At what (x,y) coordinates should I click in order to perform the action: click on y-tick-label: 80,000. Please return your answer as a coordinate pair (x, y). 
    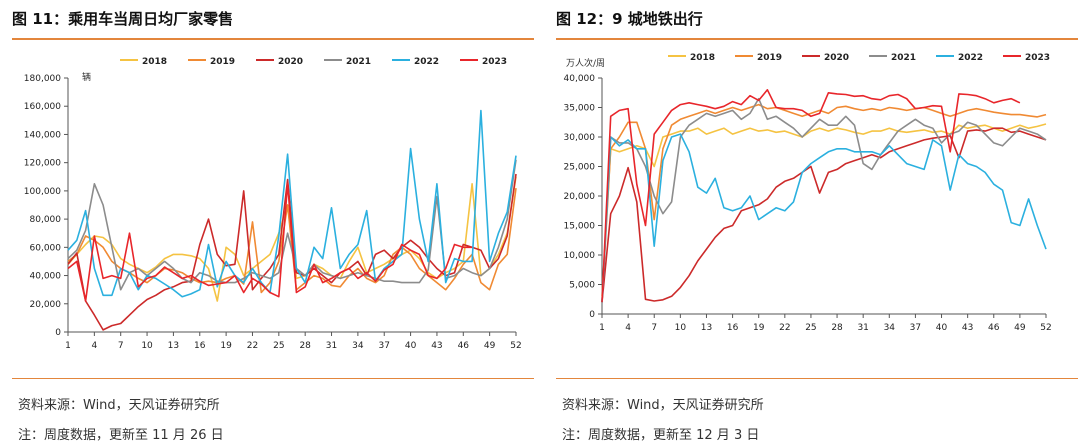
    Looking at the image, I should click on (46, 220).